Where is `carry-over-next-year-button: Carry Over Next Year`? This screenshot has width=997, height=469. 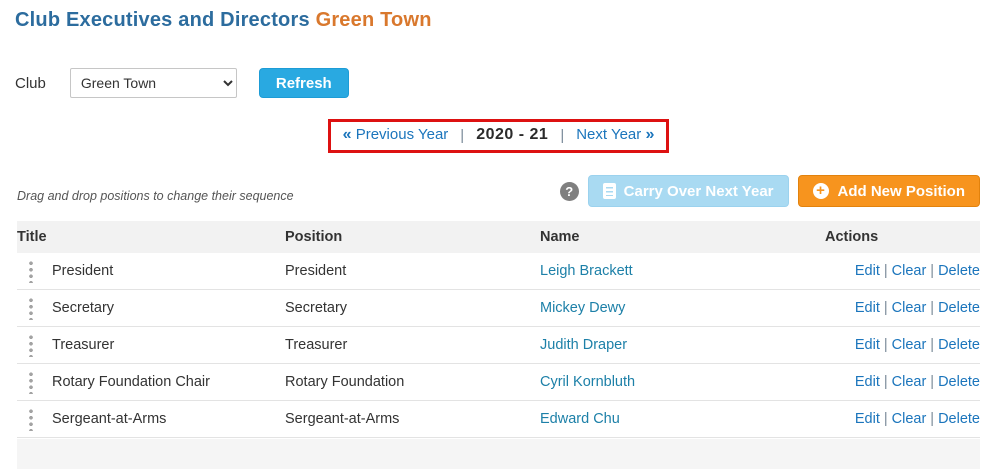 carry-over-next-year-button: Carry Over Next Year is located at coordinates (688, 191).